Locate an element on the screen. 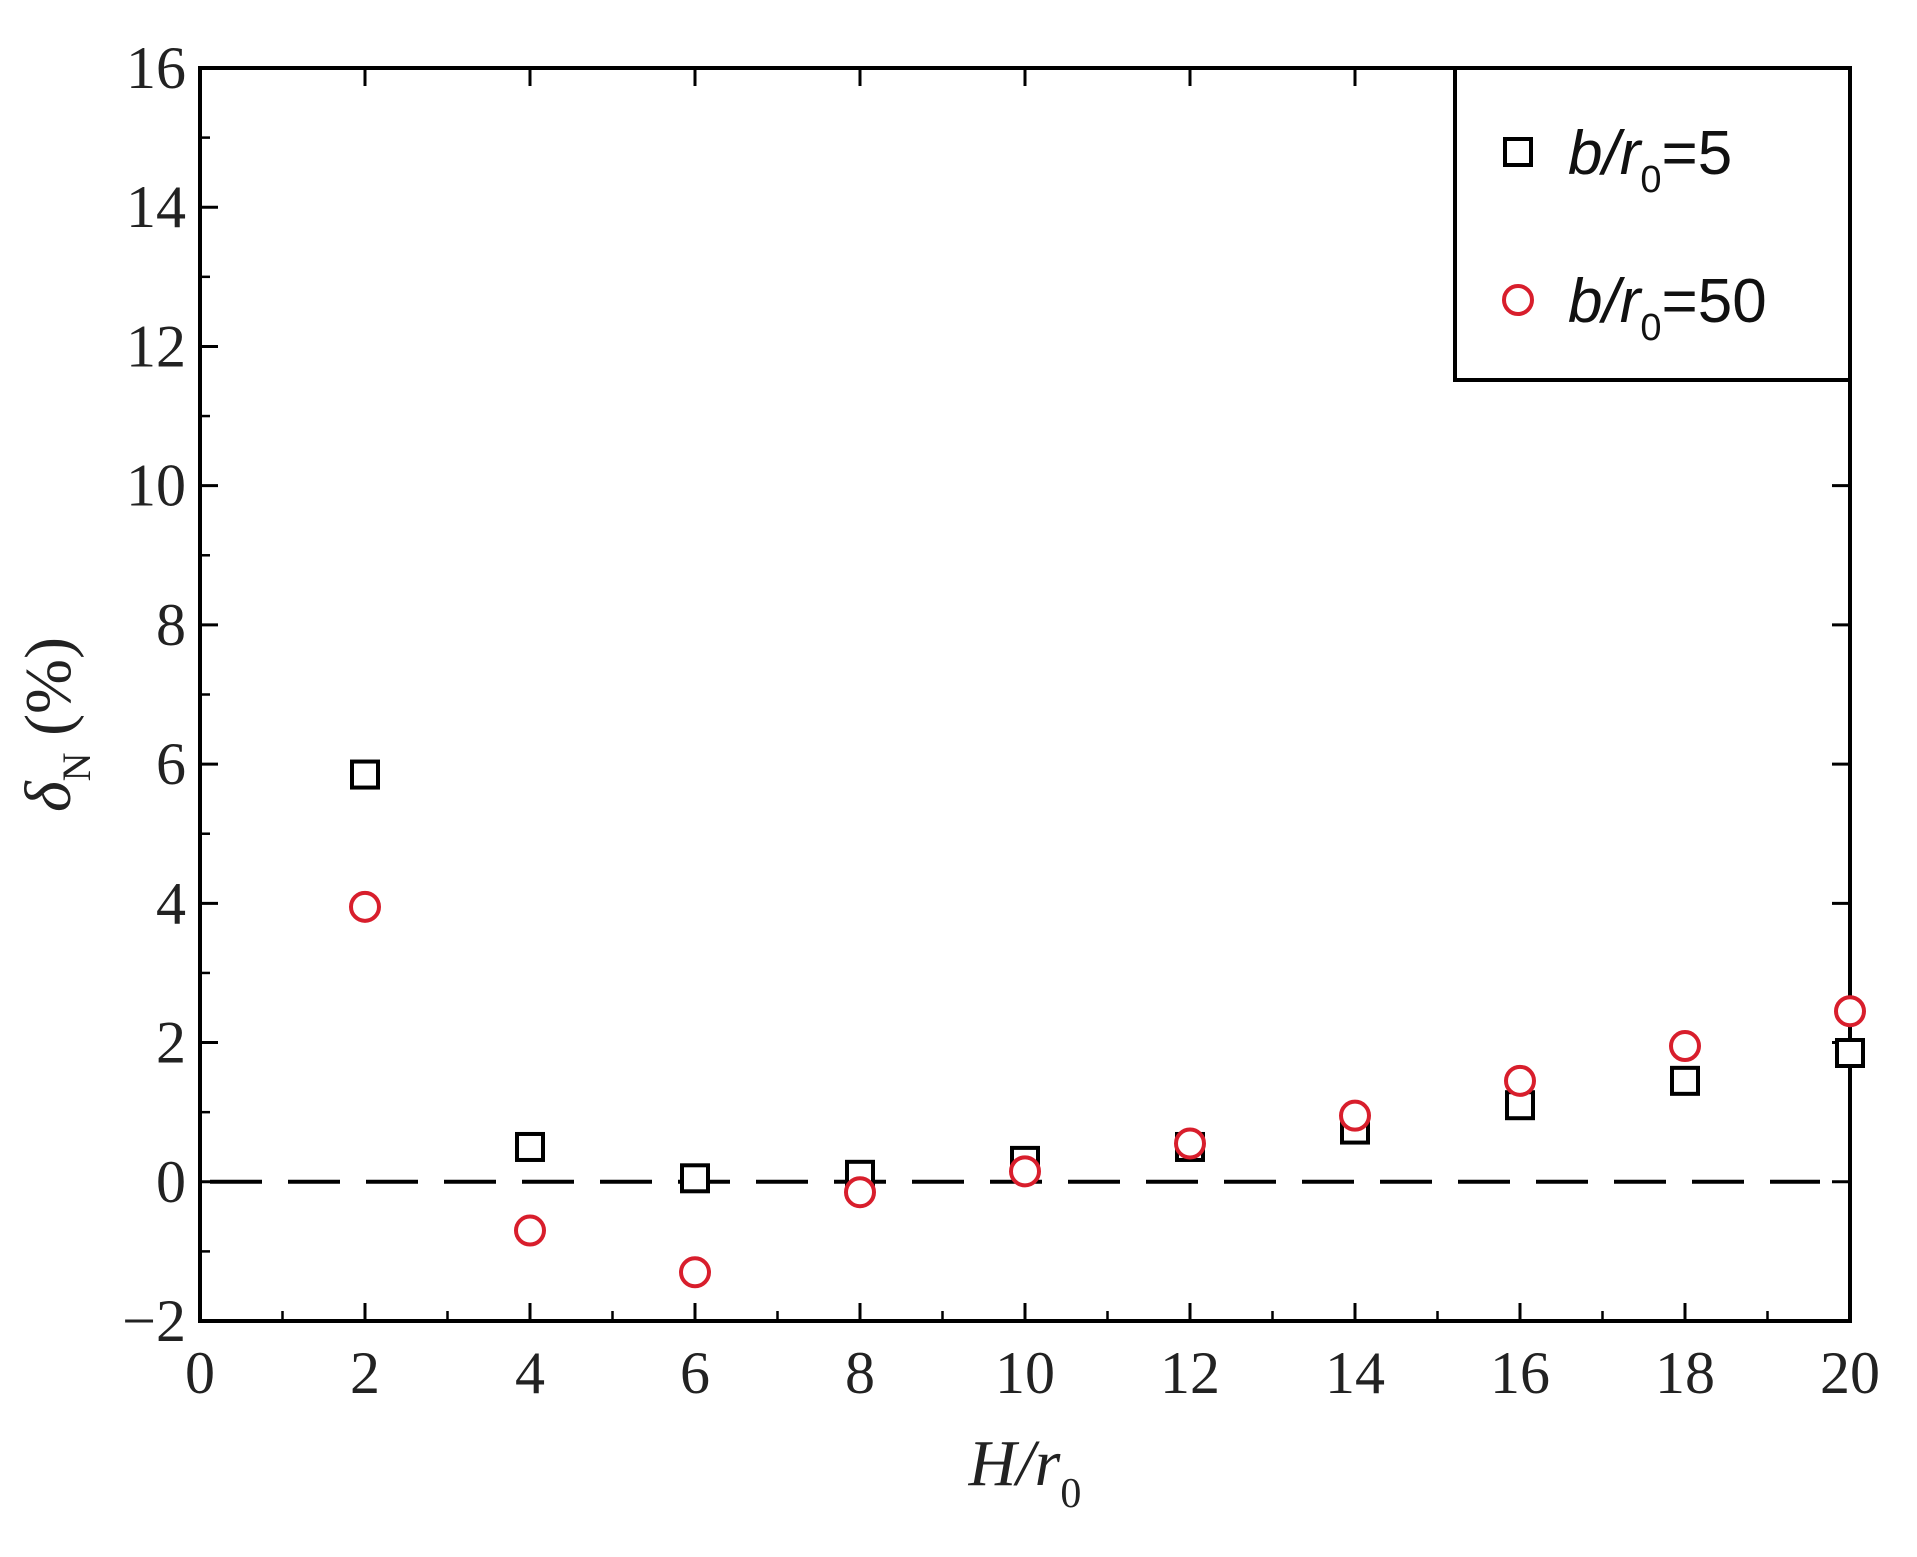  y-tick-label: 14 is located at coordinates (156, 207).